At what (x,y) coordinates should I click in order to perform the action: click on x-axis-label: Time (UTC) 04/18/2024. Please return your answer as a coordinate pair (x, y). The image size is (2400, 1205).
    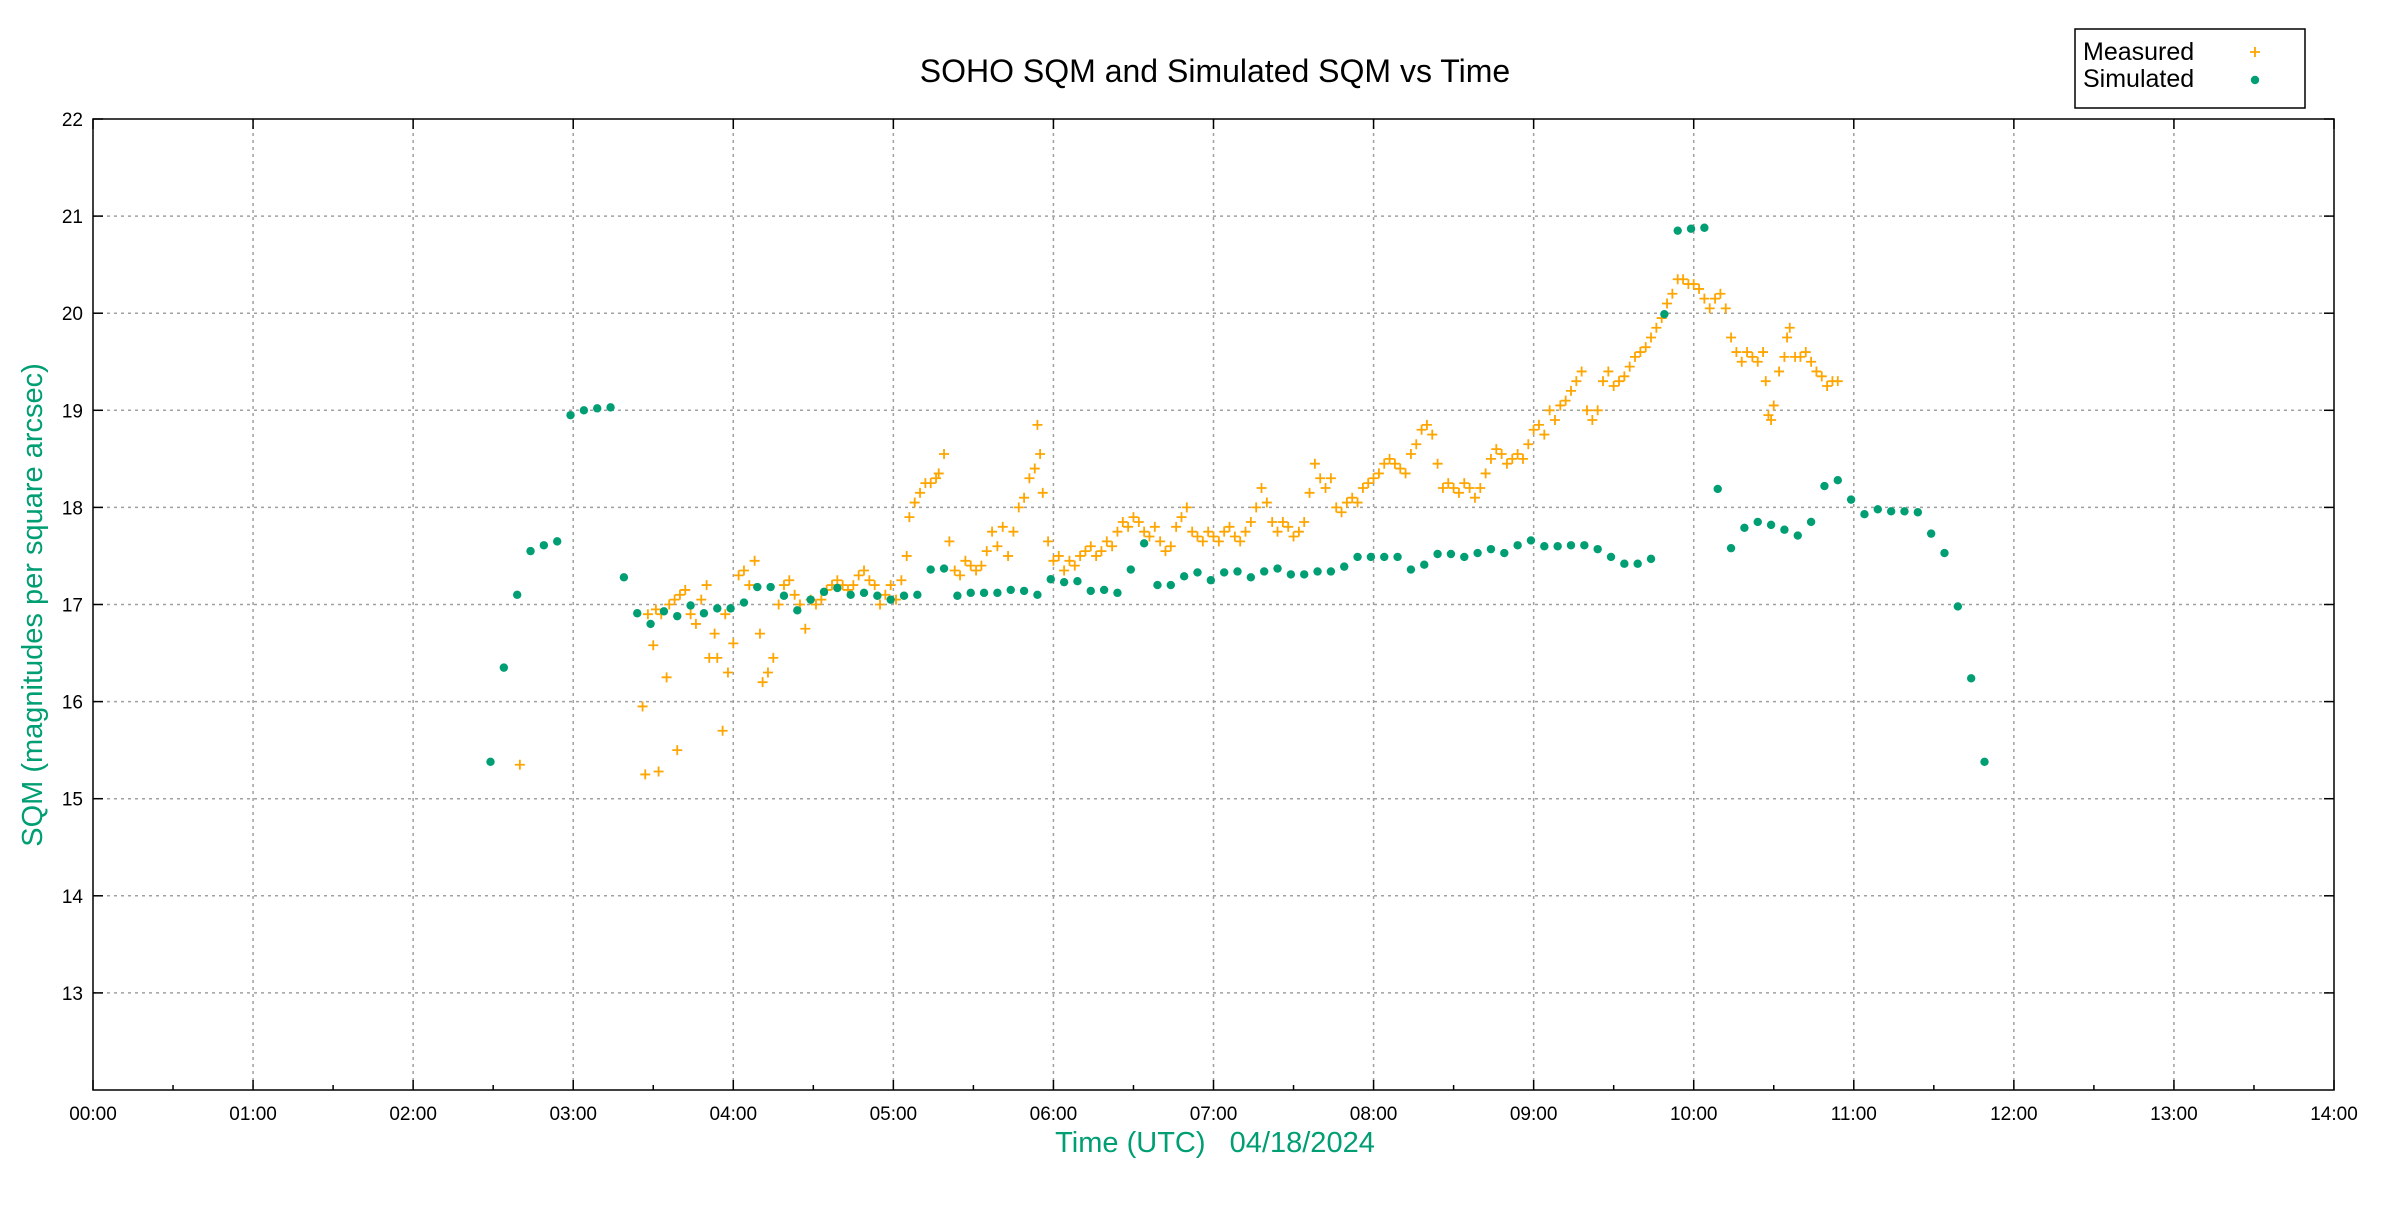
    Looking at the image, I should click on (1215, 1143).